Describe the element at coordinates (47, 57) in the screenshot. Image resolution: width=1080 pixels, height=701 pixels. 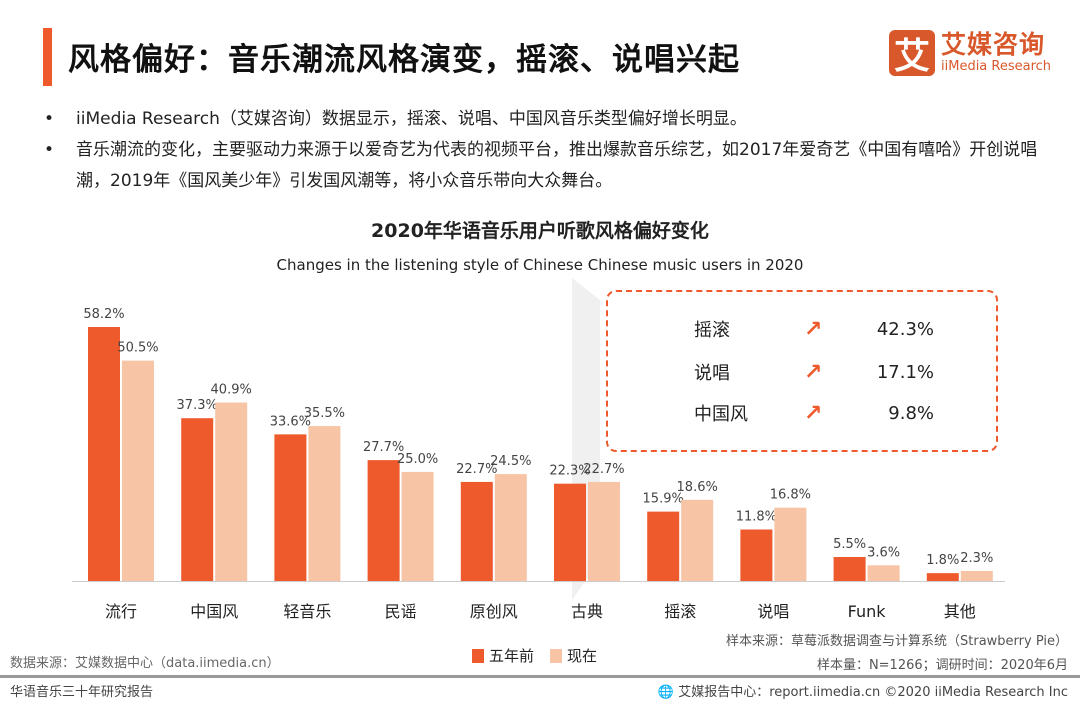
I see `title-accent-bar` at that location.